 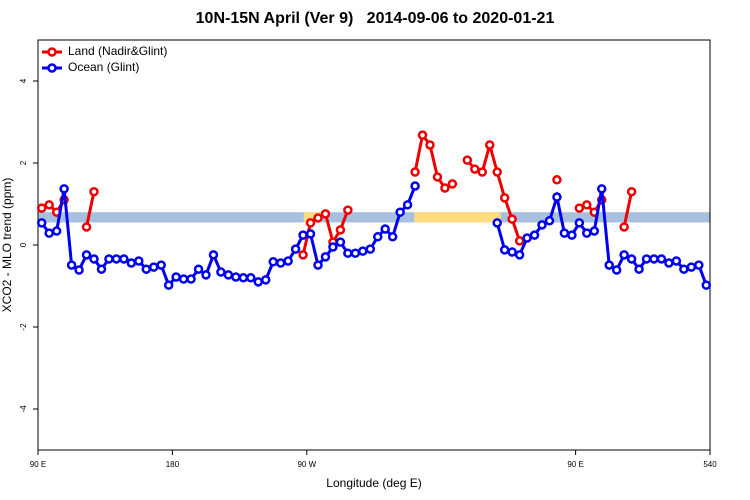 What do you see at coordinates (7, 245) in the screenshot?
I see `y-axis-label: XCO2 - MLO trend (ppm)` at bounding box center [7, 245].